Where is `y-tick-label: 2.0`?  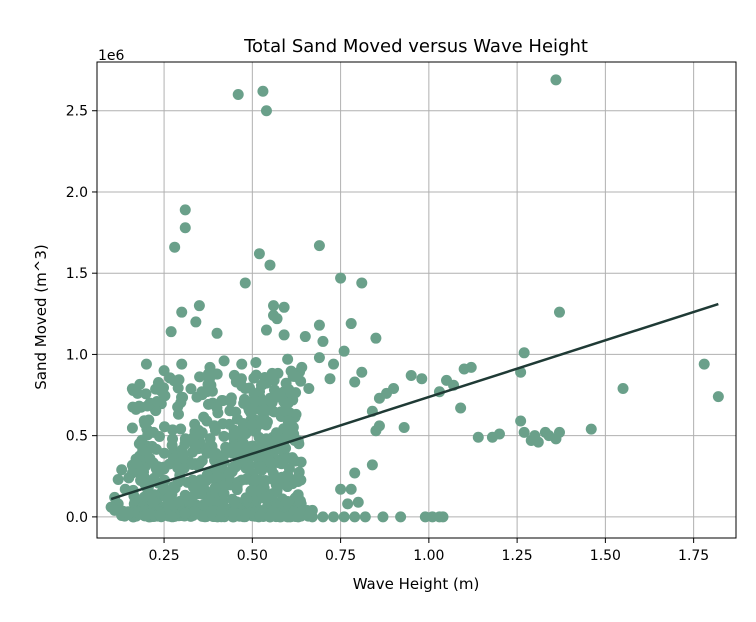 y-tick-label: 2.0 is located at coordinates (77, 193).